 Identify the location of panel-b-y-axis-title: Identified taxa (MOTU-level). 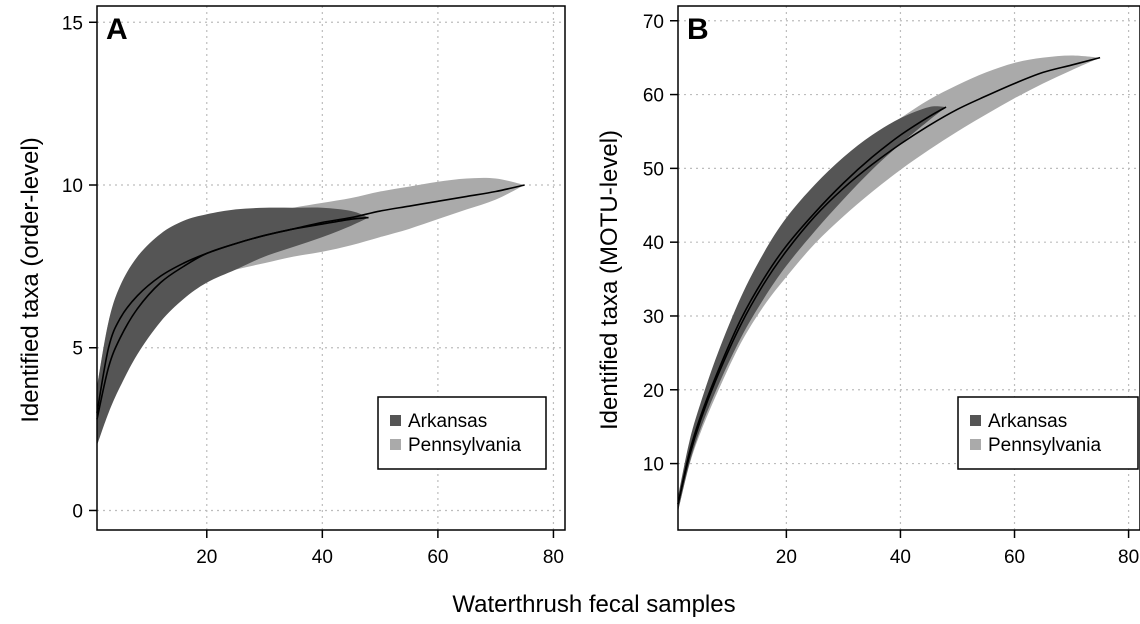
(609, 280).